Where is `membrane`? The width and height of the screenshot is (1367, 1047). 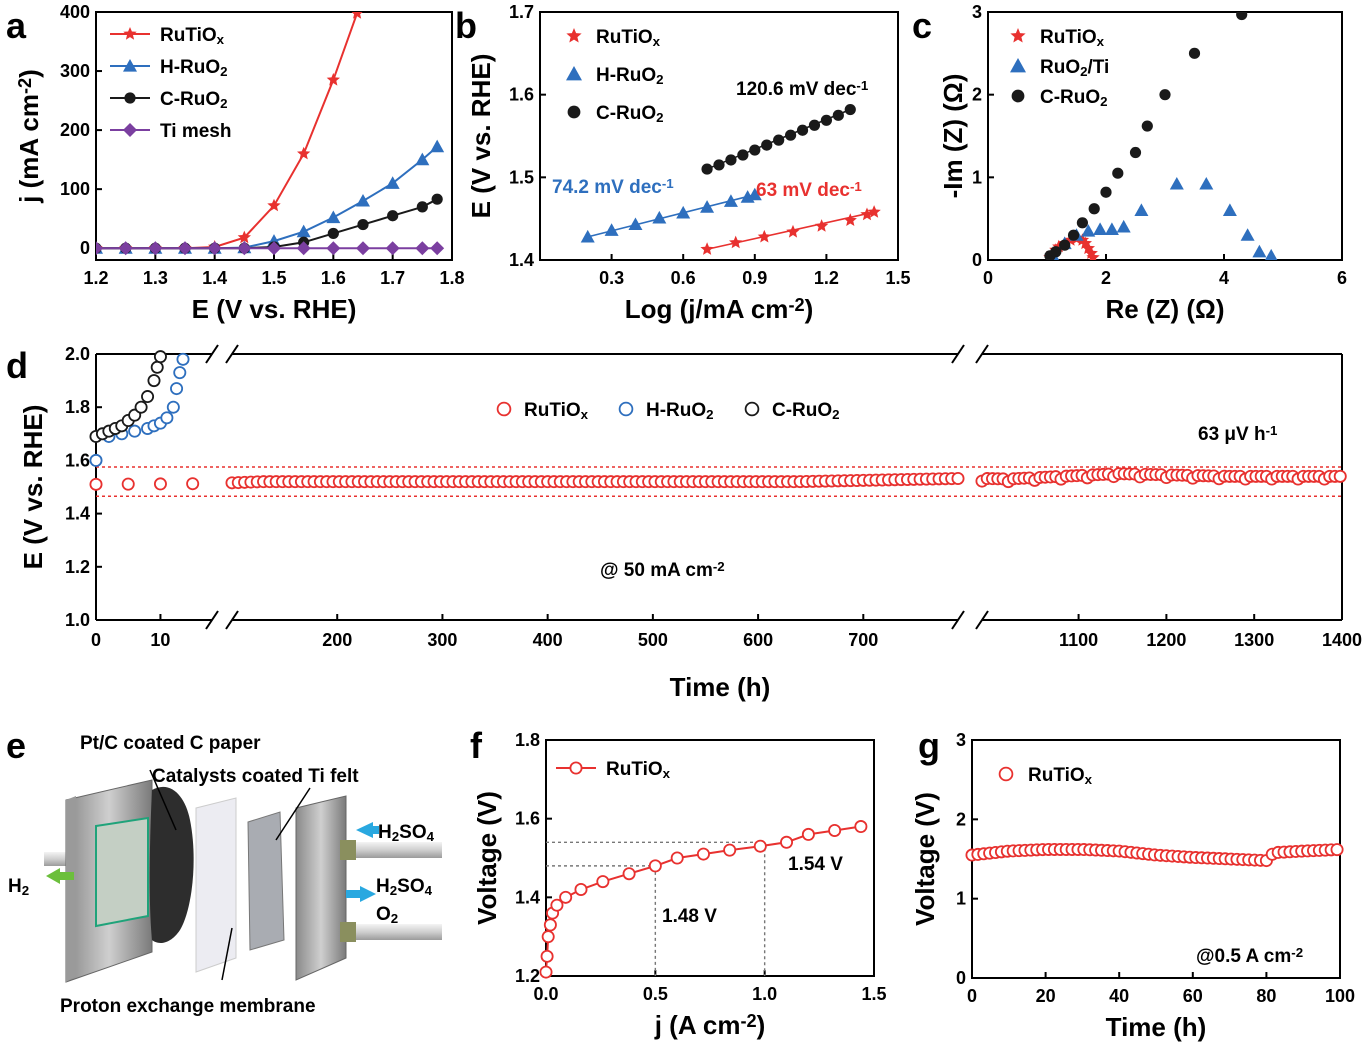 membrane is located at coordinates (216, 885).